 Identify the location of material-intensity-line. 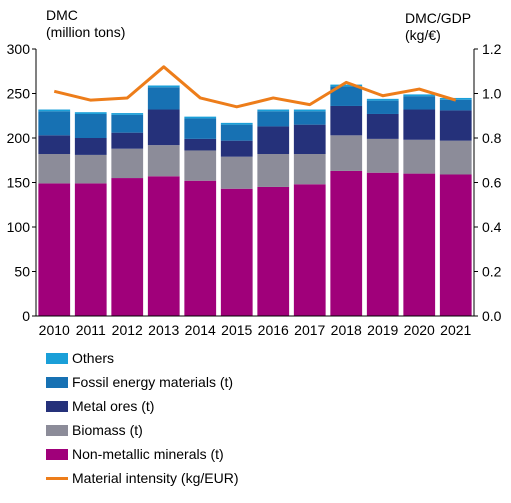
(255, 87).